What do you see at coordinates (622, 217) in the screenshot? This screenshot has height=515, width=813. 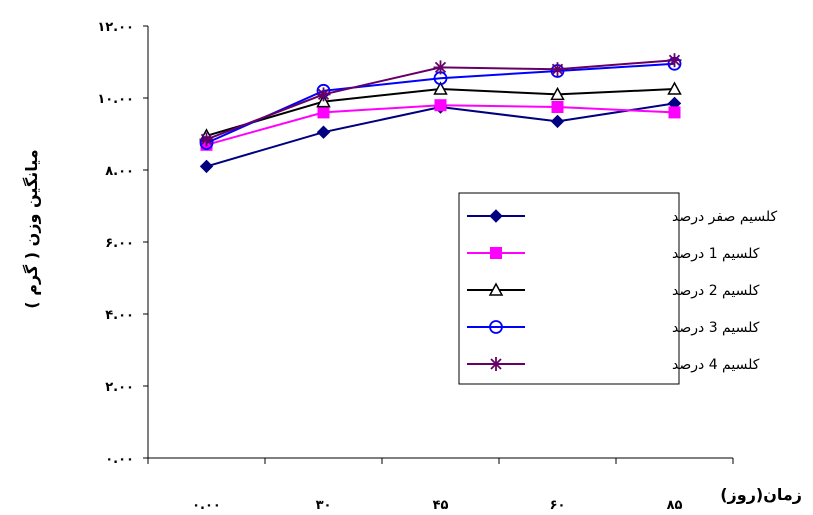 I see `legend-item: کلسیم صفر درصد` at bounding box center [622, 217].